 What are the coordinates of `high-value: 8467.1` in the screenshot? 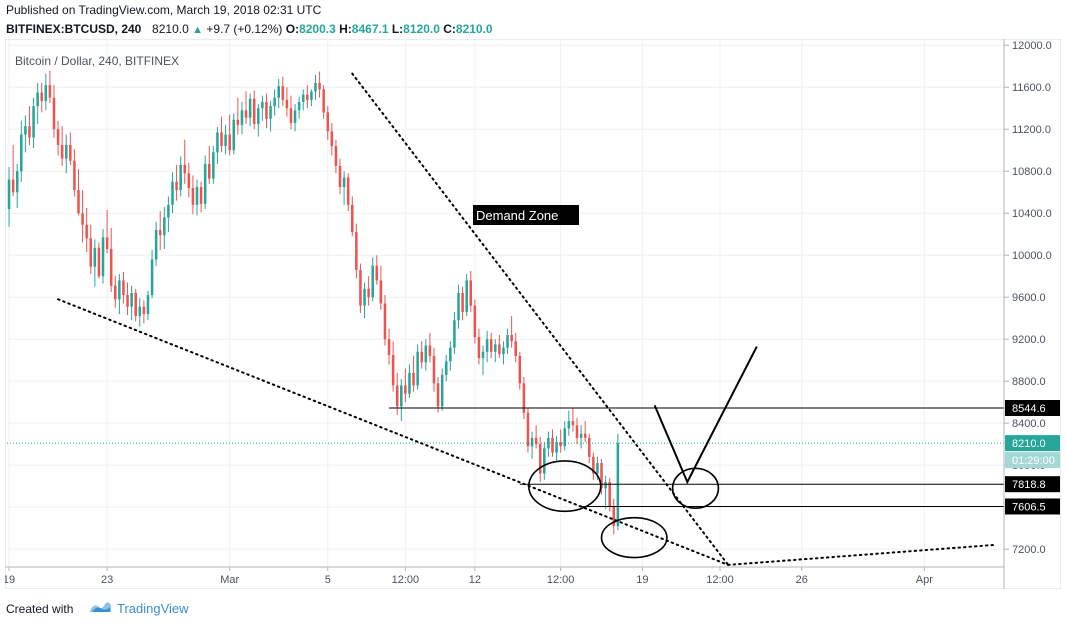 It's located at (370, 29).